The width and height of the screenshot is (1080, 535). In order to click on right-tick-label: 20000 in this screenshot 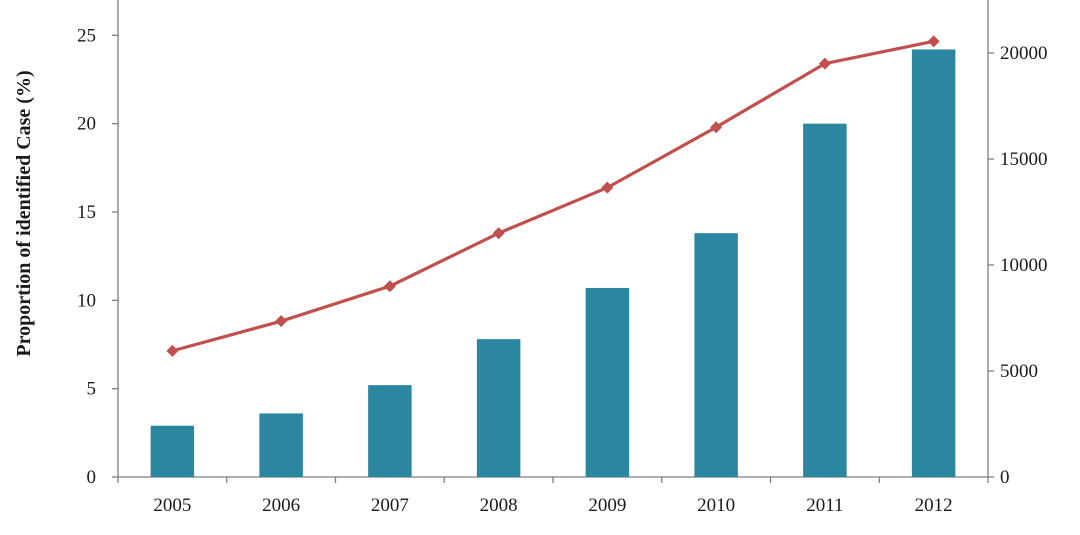, I will do `click(1024, 53)`.